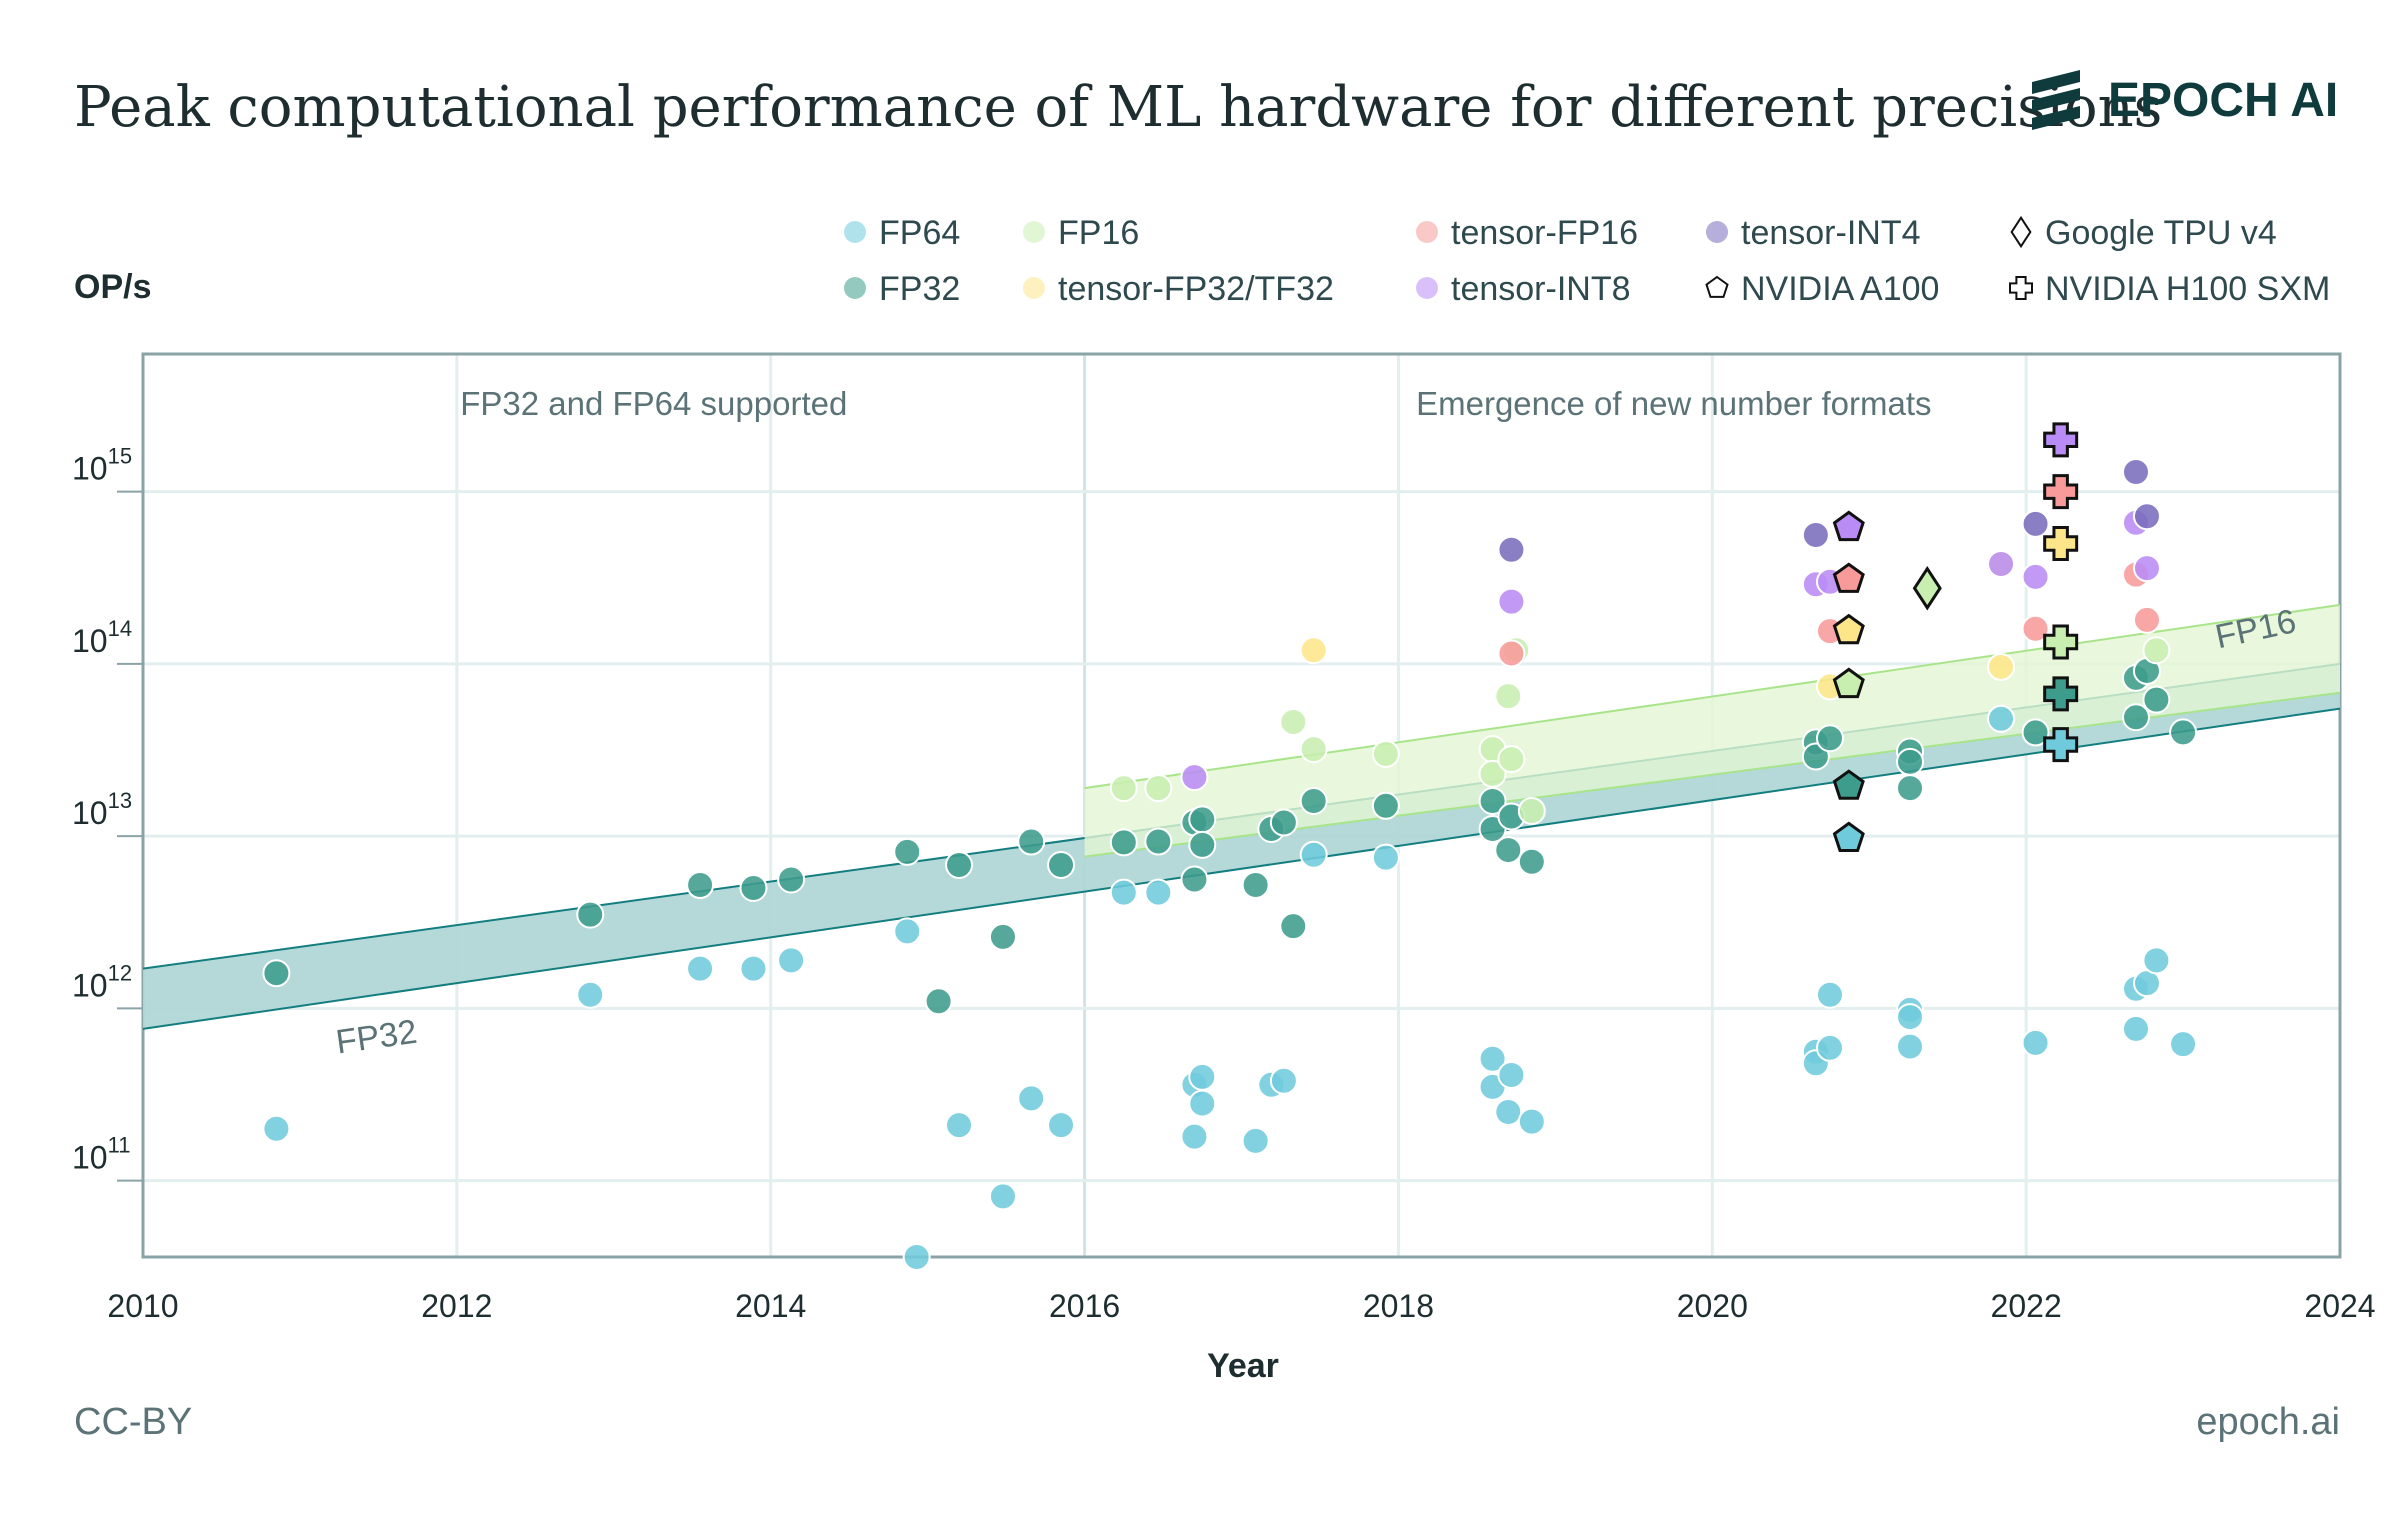 This screenshot has height=1518, width=2400. I want to click on legend-label: NVIDIA A100, so click(1840, 289).